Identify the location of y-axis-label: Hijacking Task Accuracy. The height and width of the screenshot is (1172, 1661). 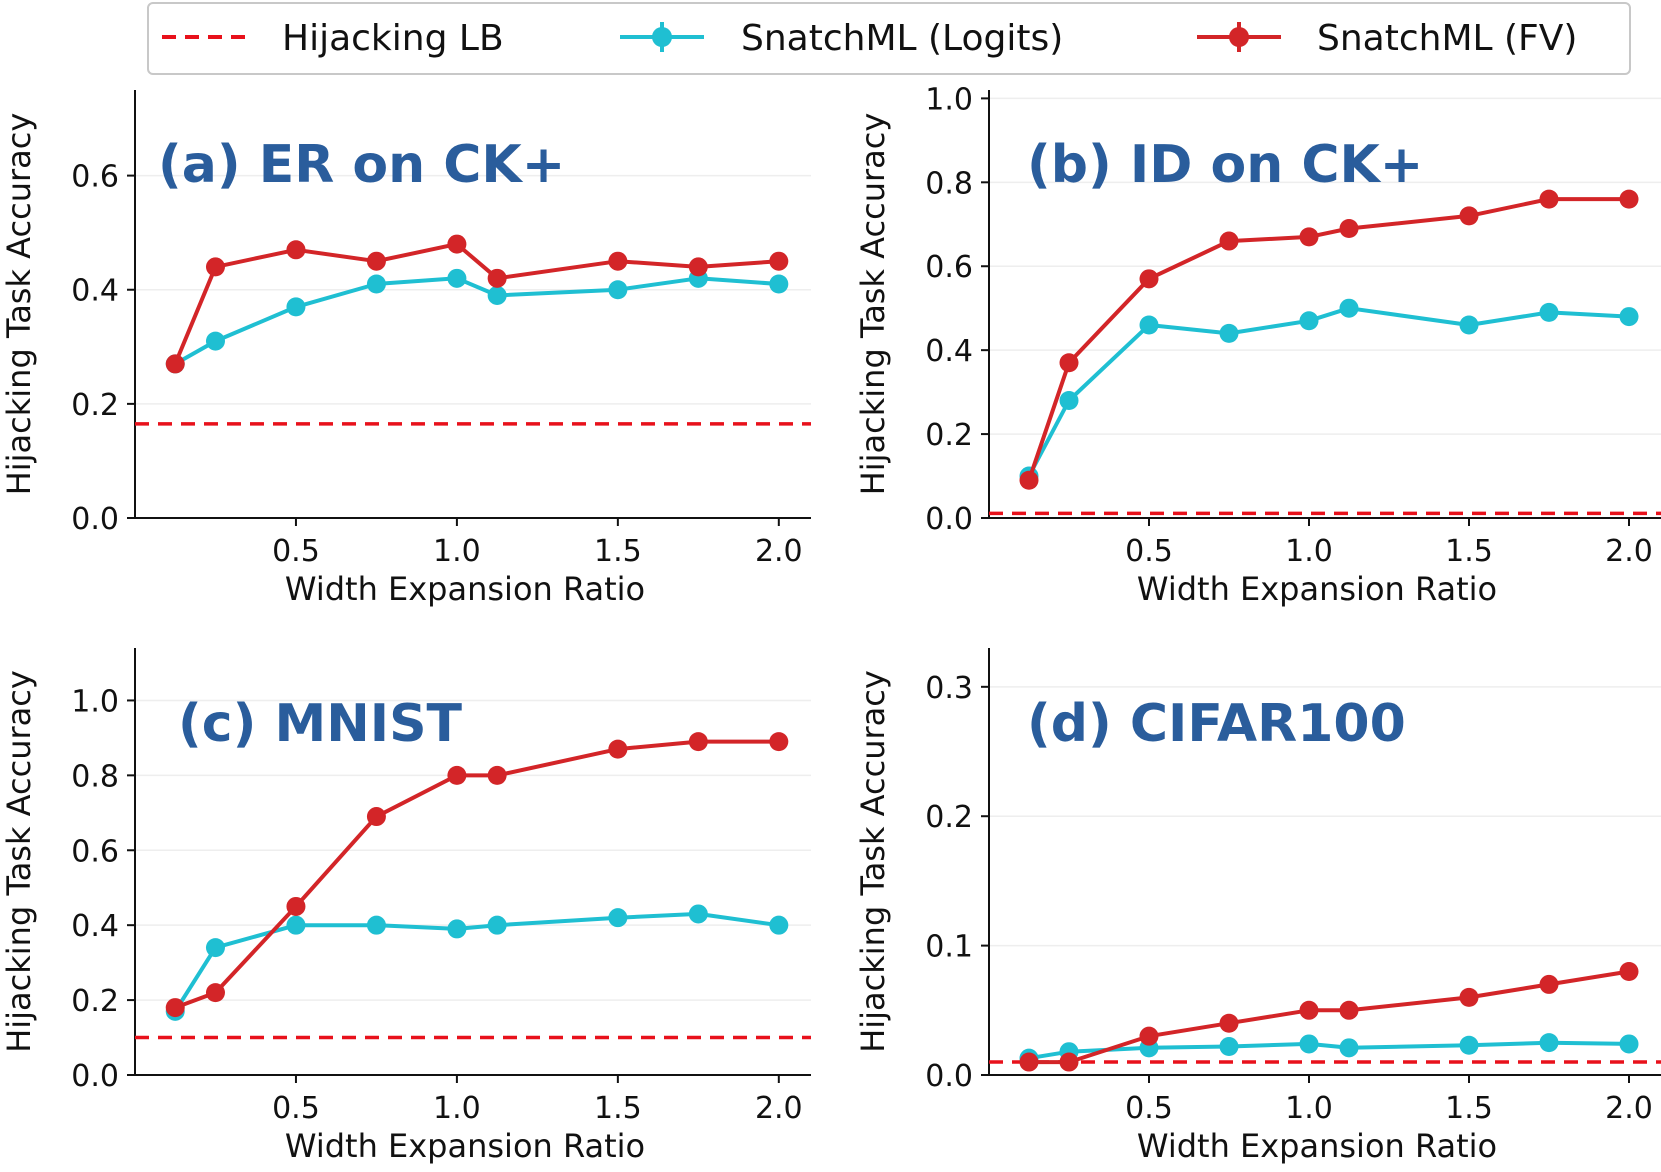
(19, 861).